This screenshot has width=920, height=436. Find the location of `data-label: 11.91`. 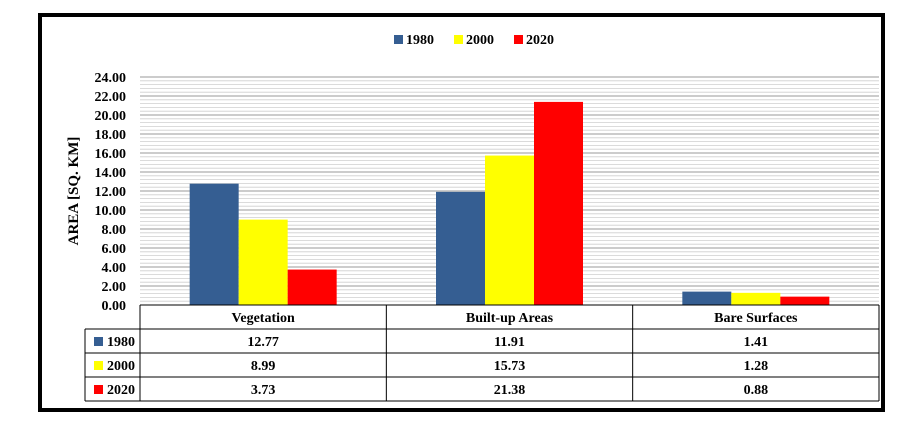

data-label: 11.91 is located at coordinates (509, 342).